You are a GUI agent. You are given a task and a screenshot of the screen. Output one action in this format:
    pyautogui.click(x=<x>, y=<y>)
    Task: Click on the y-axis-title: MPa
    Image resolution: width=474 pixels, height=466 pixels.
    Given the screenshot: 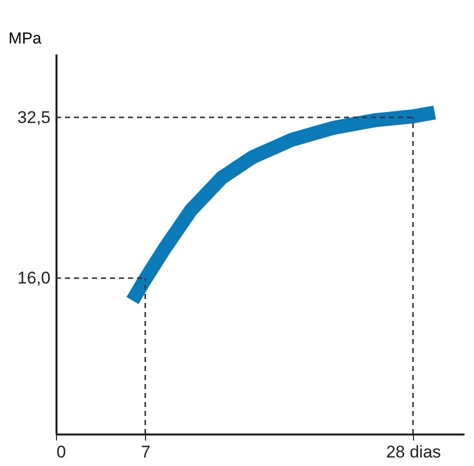 What is the action you would take?
    pyautogui.click(x=25, y=39)
    